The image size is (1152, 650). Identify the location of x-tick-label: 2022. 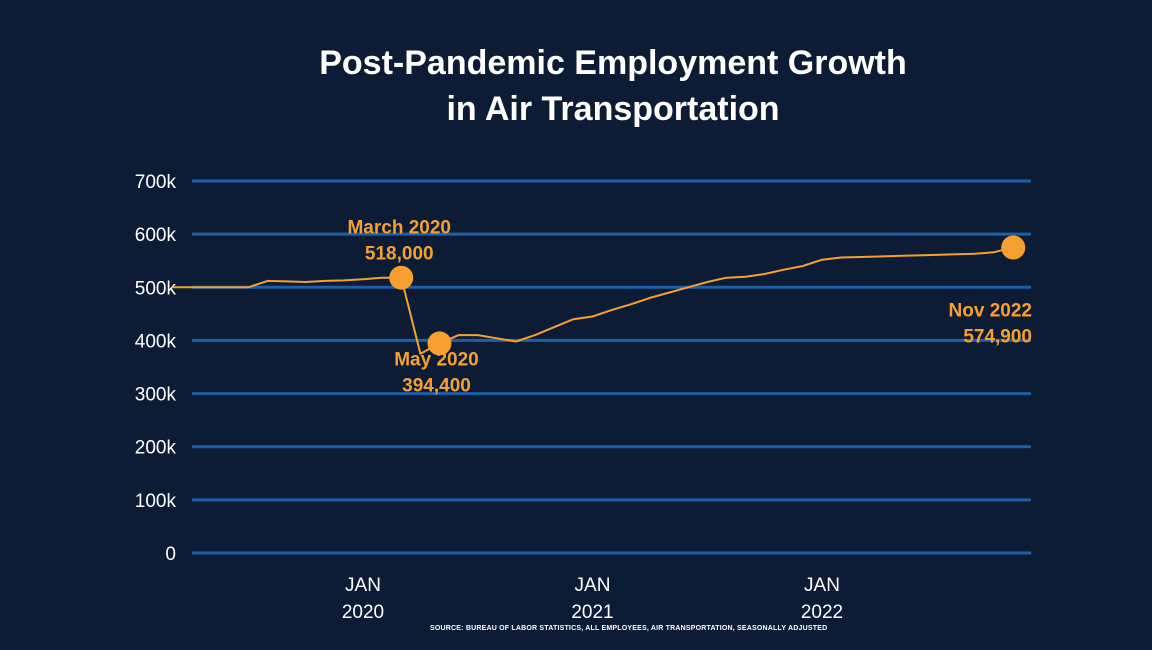
(822, 612).